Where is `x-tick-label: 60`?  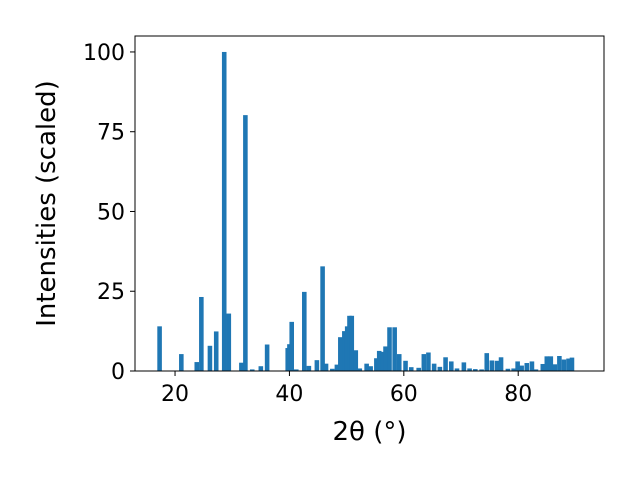
x-tick-label: 60 is located at coordinates (404, 394).